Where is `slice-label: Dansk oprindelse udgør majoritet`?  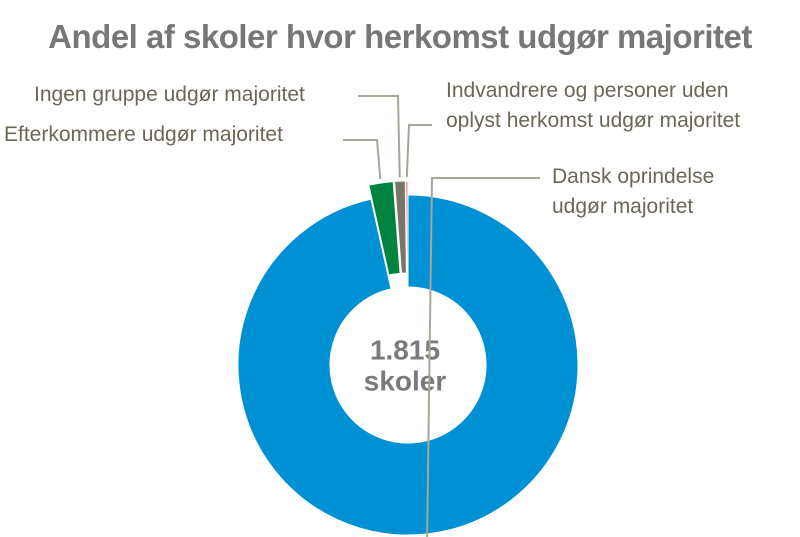 slice-label: Dansk oprindelse udgør majoritet is located at coordinates (633, 191).